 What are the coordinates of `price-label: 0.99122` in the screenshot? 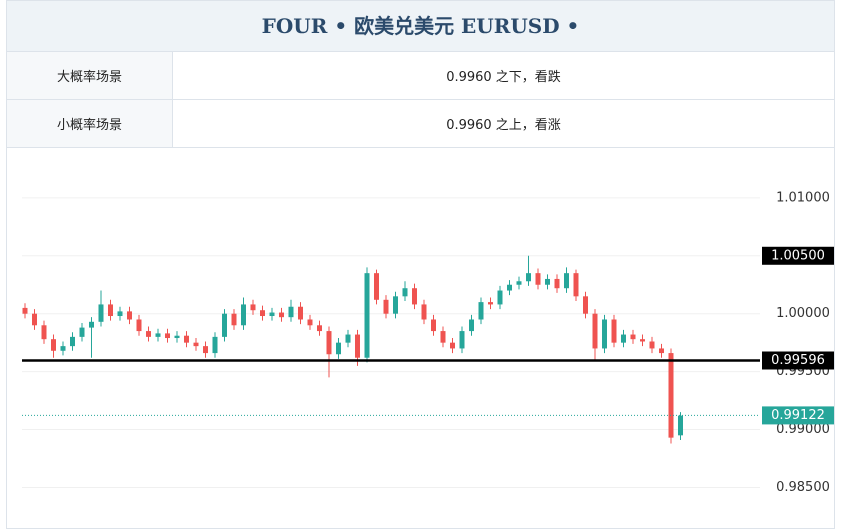 It's located at (798, 415).